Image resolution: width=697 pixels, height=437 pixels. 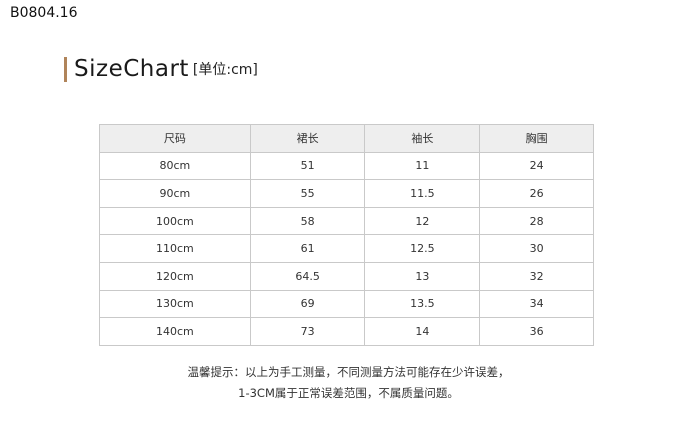 I want to click on table-cell: 34, so click(x=536, y=304).